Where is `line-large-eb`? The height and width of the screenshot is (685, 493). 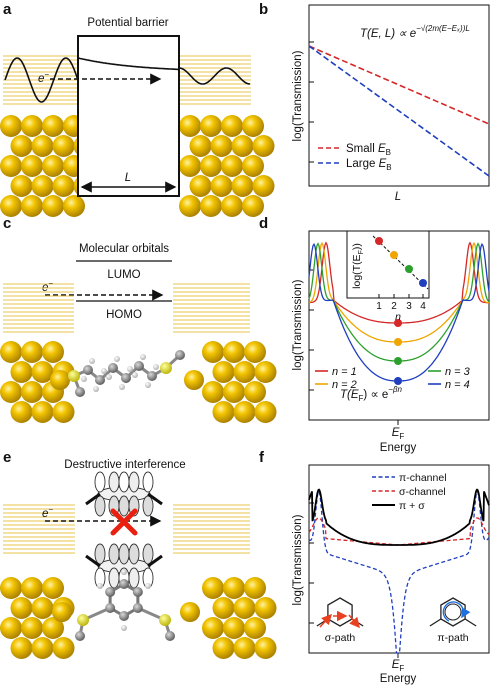
line-large-eb is located at coordinates (399, 111).